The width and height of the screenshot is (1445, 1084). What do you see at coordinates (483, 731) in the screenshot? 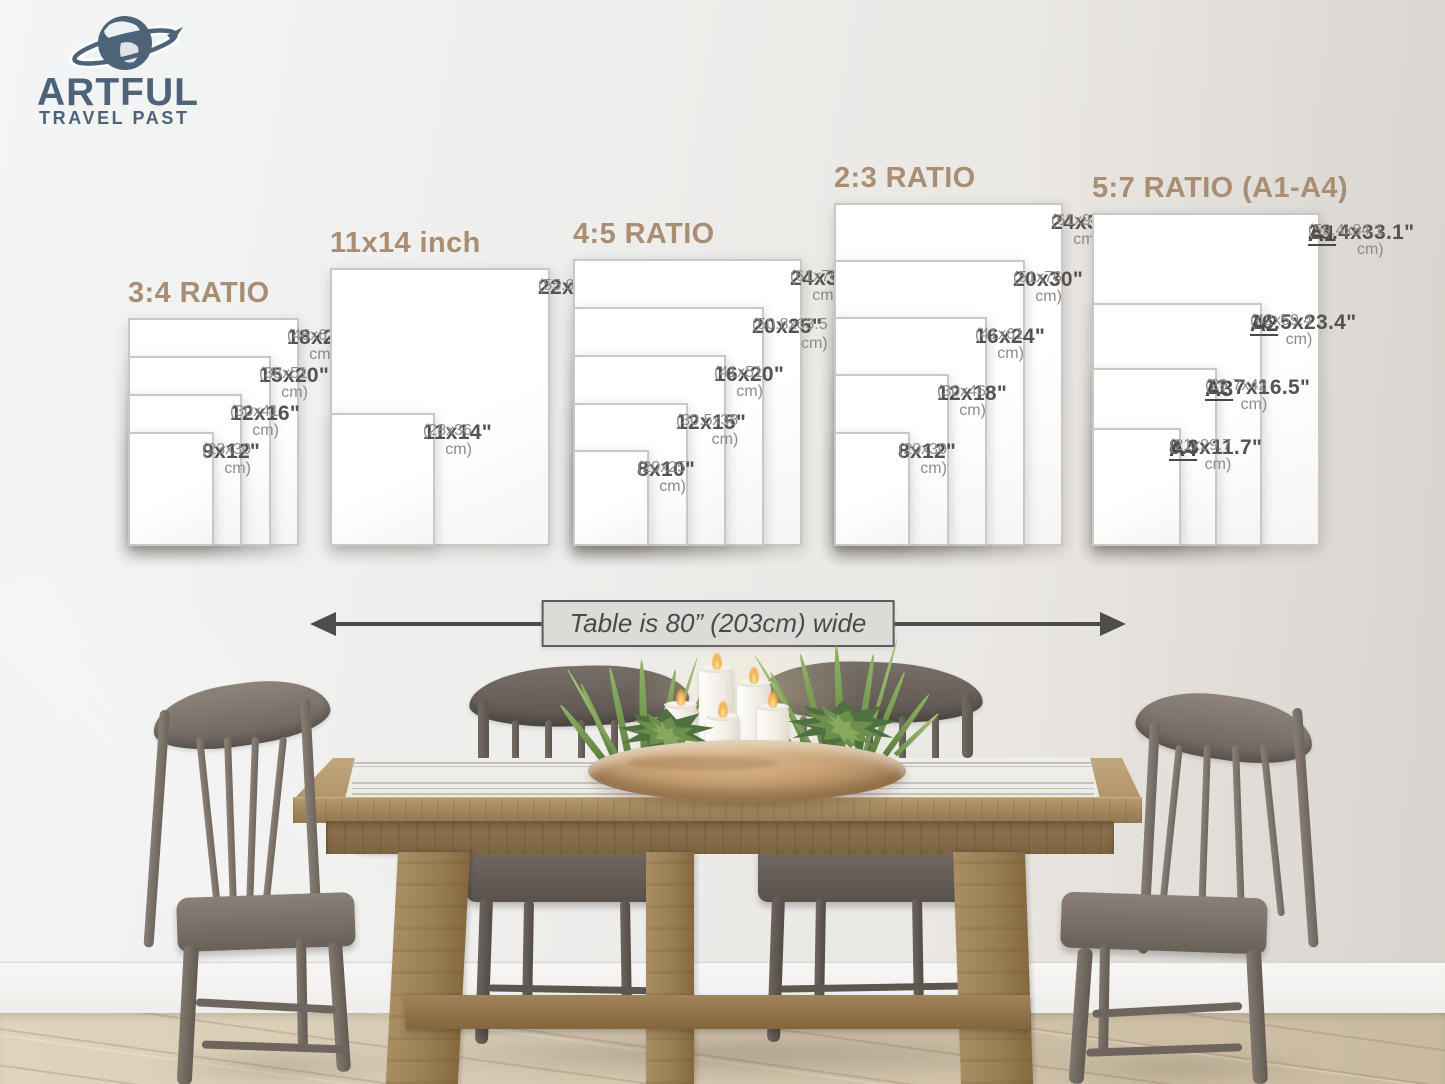
I see `chair-center-left-post` at bounding box center [483, 731].